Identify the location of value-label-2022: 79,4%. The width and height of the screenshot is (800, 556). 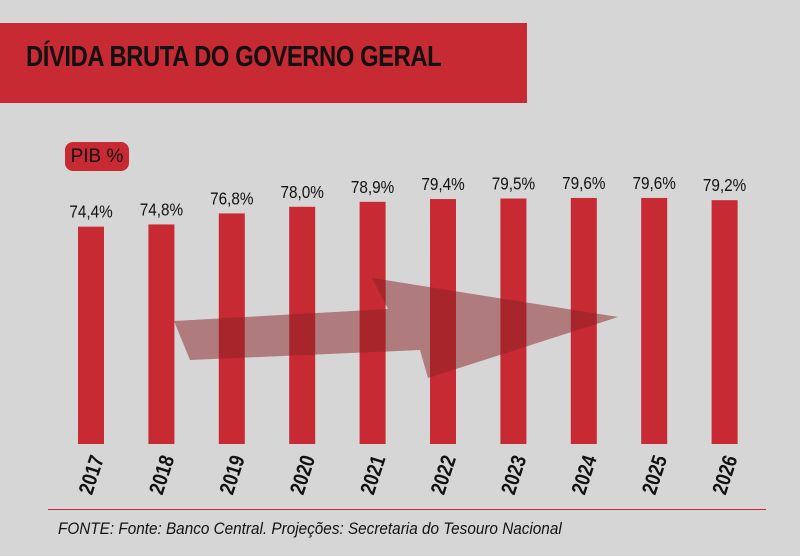
(442, 184).